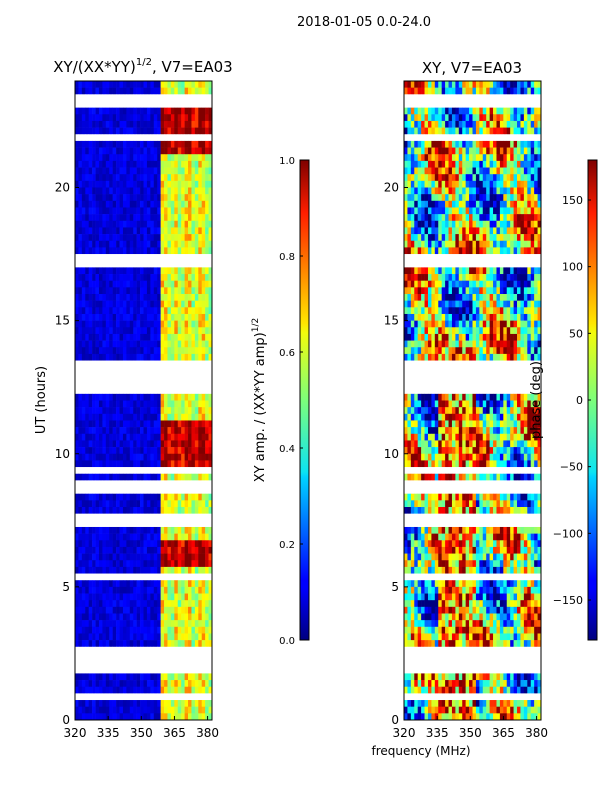 This screenshot has width=600, height=800. Describe the element at coordinates (207, 733) in the screenshot. I see `x-tick-label: 380` at that location.